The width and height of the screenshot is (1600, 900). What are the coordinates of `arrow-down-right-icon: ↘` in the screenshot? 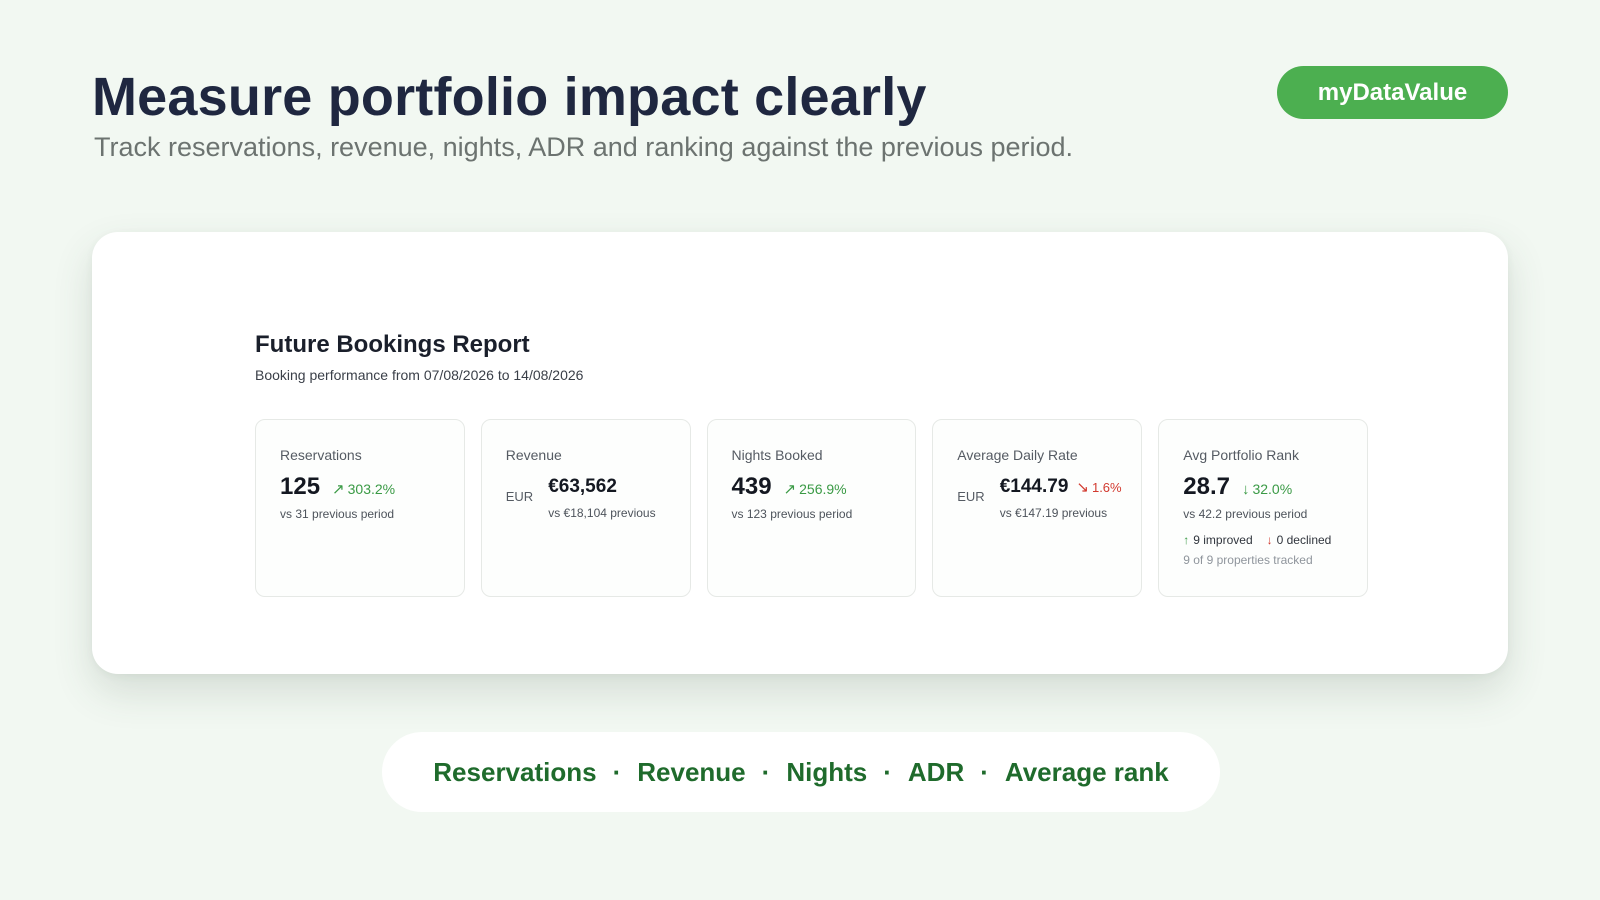 It's located at (1082, 487).